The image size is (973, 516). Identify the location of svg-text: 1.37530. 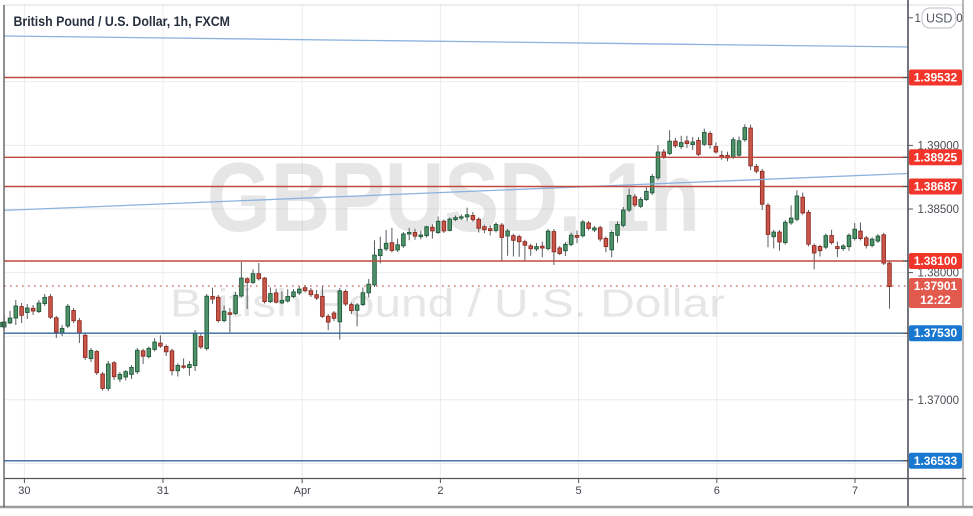
(936, 333).